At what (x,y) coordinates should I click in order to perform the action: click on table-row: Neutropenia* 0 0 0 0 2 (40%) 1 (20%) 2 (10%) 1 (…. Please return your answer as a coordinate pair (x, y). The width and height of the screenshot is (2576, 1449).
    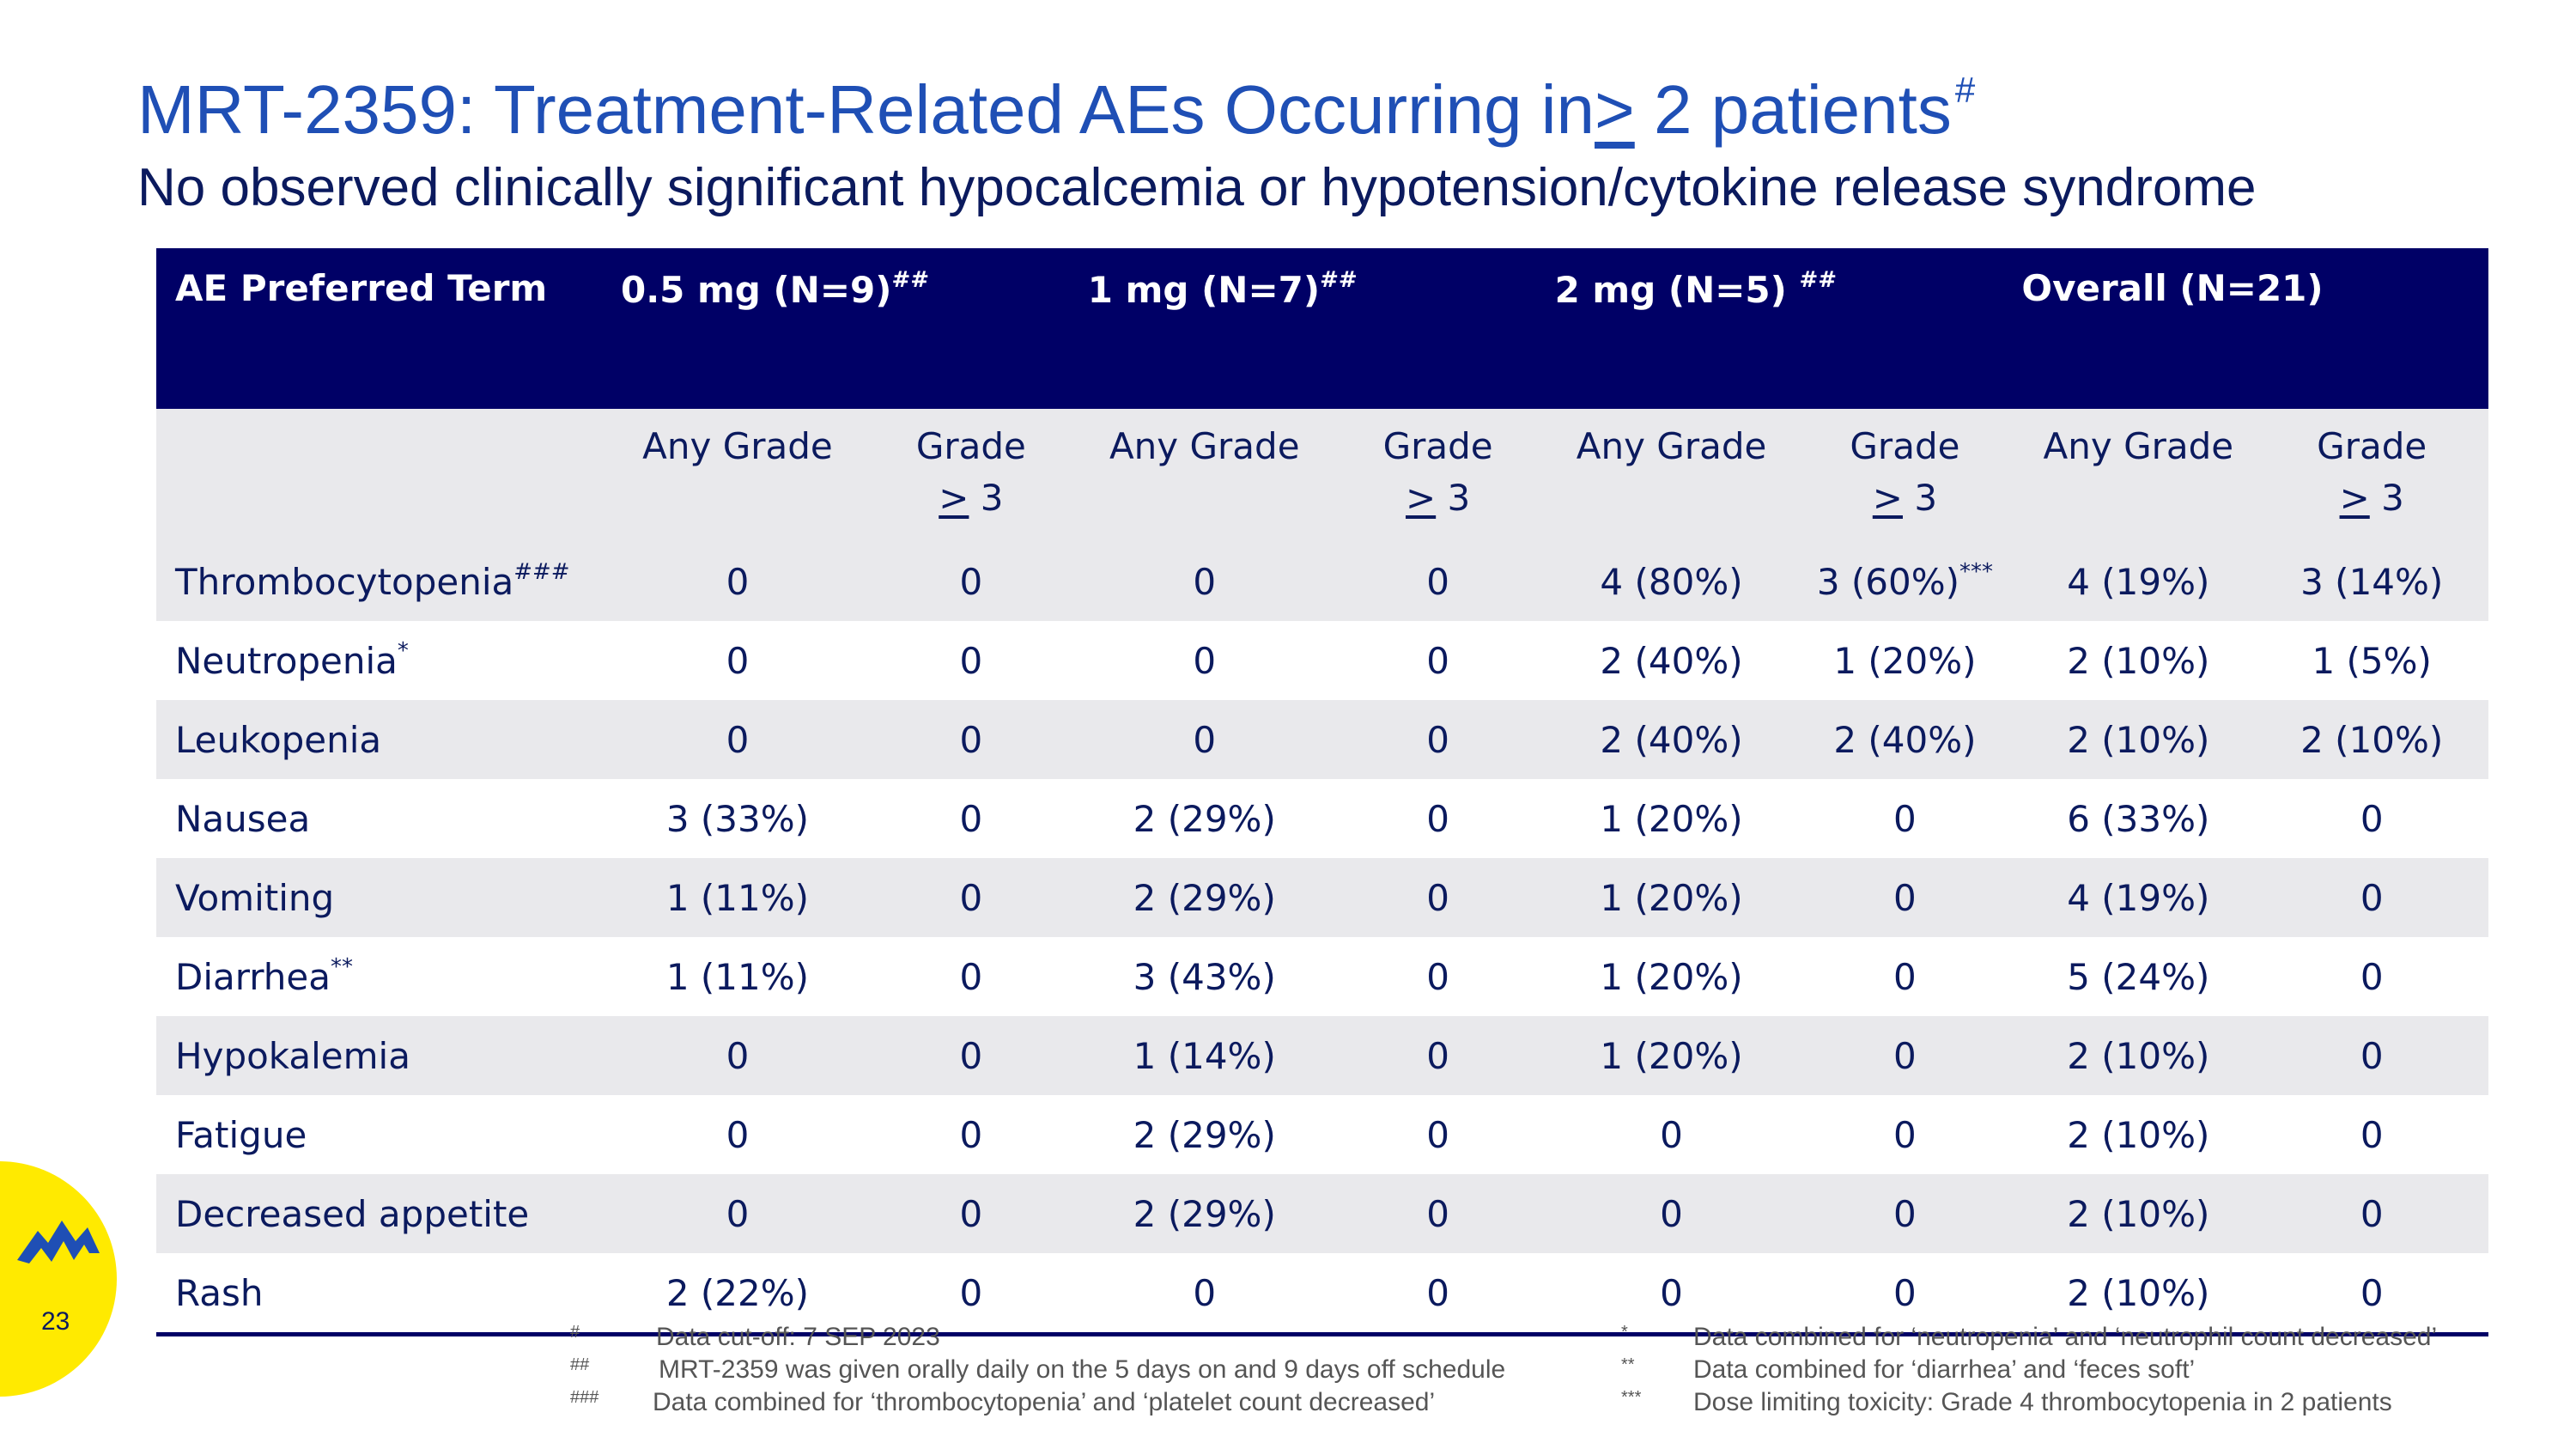
    Looking at the image, I should click on (1323, 660).